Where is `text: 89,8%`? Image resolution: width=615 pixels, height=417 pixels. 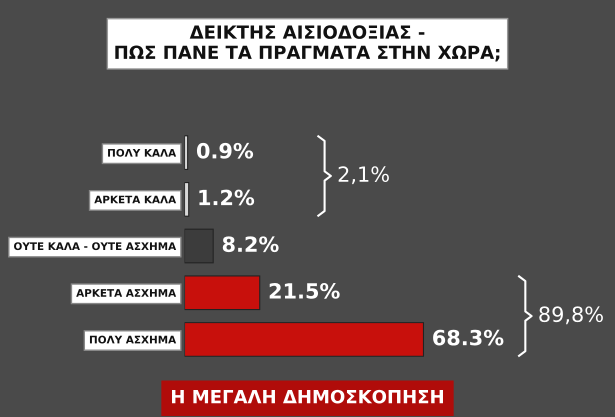
text: 89,8% is located at coordinates (571, 315).